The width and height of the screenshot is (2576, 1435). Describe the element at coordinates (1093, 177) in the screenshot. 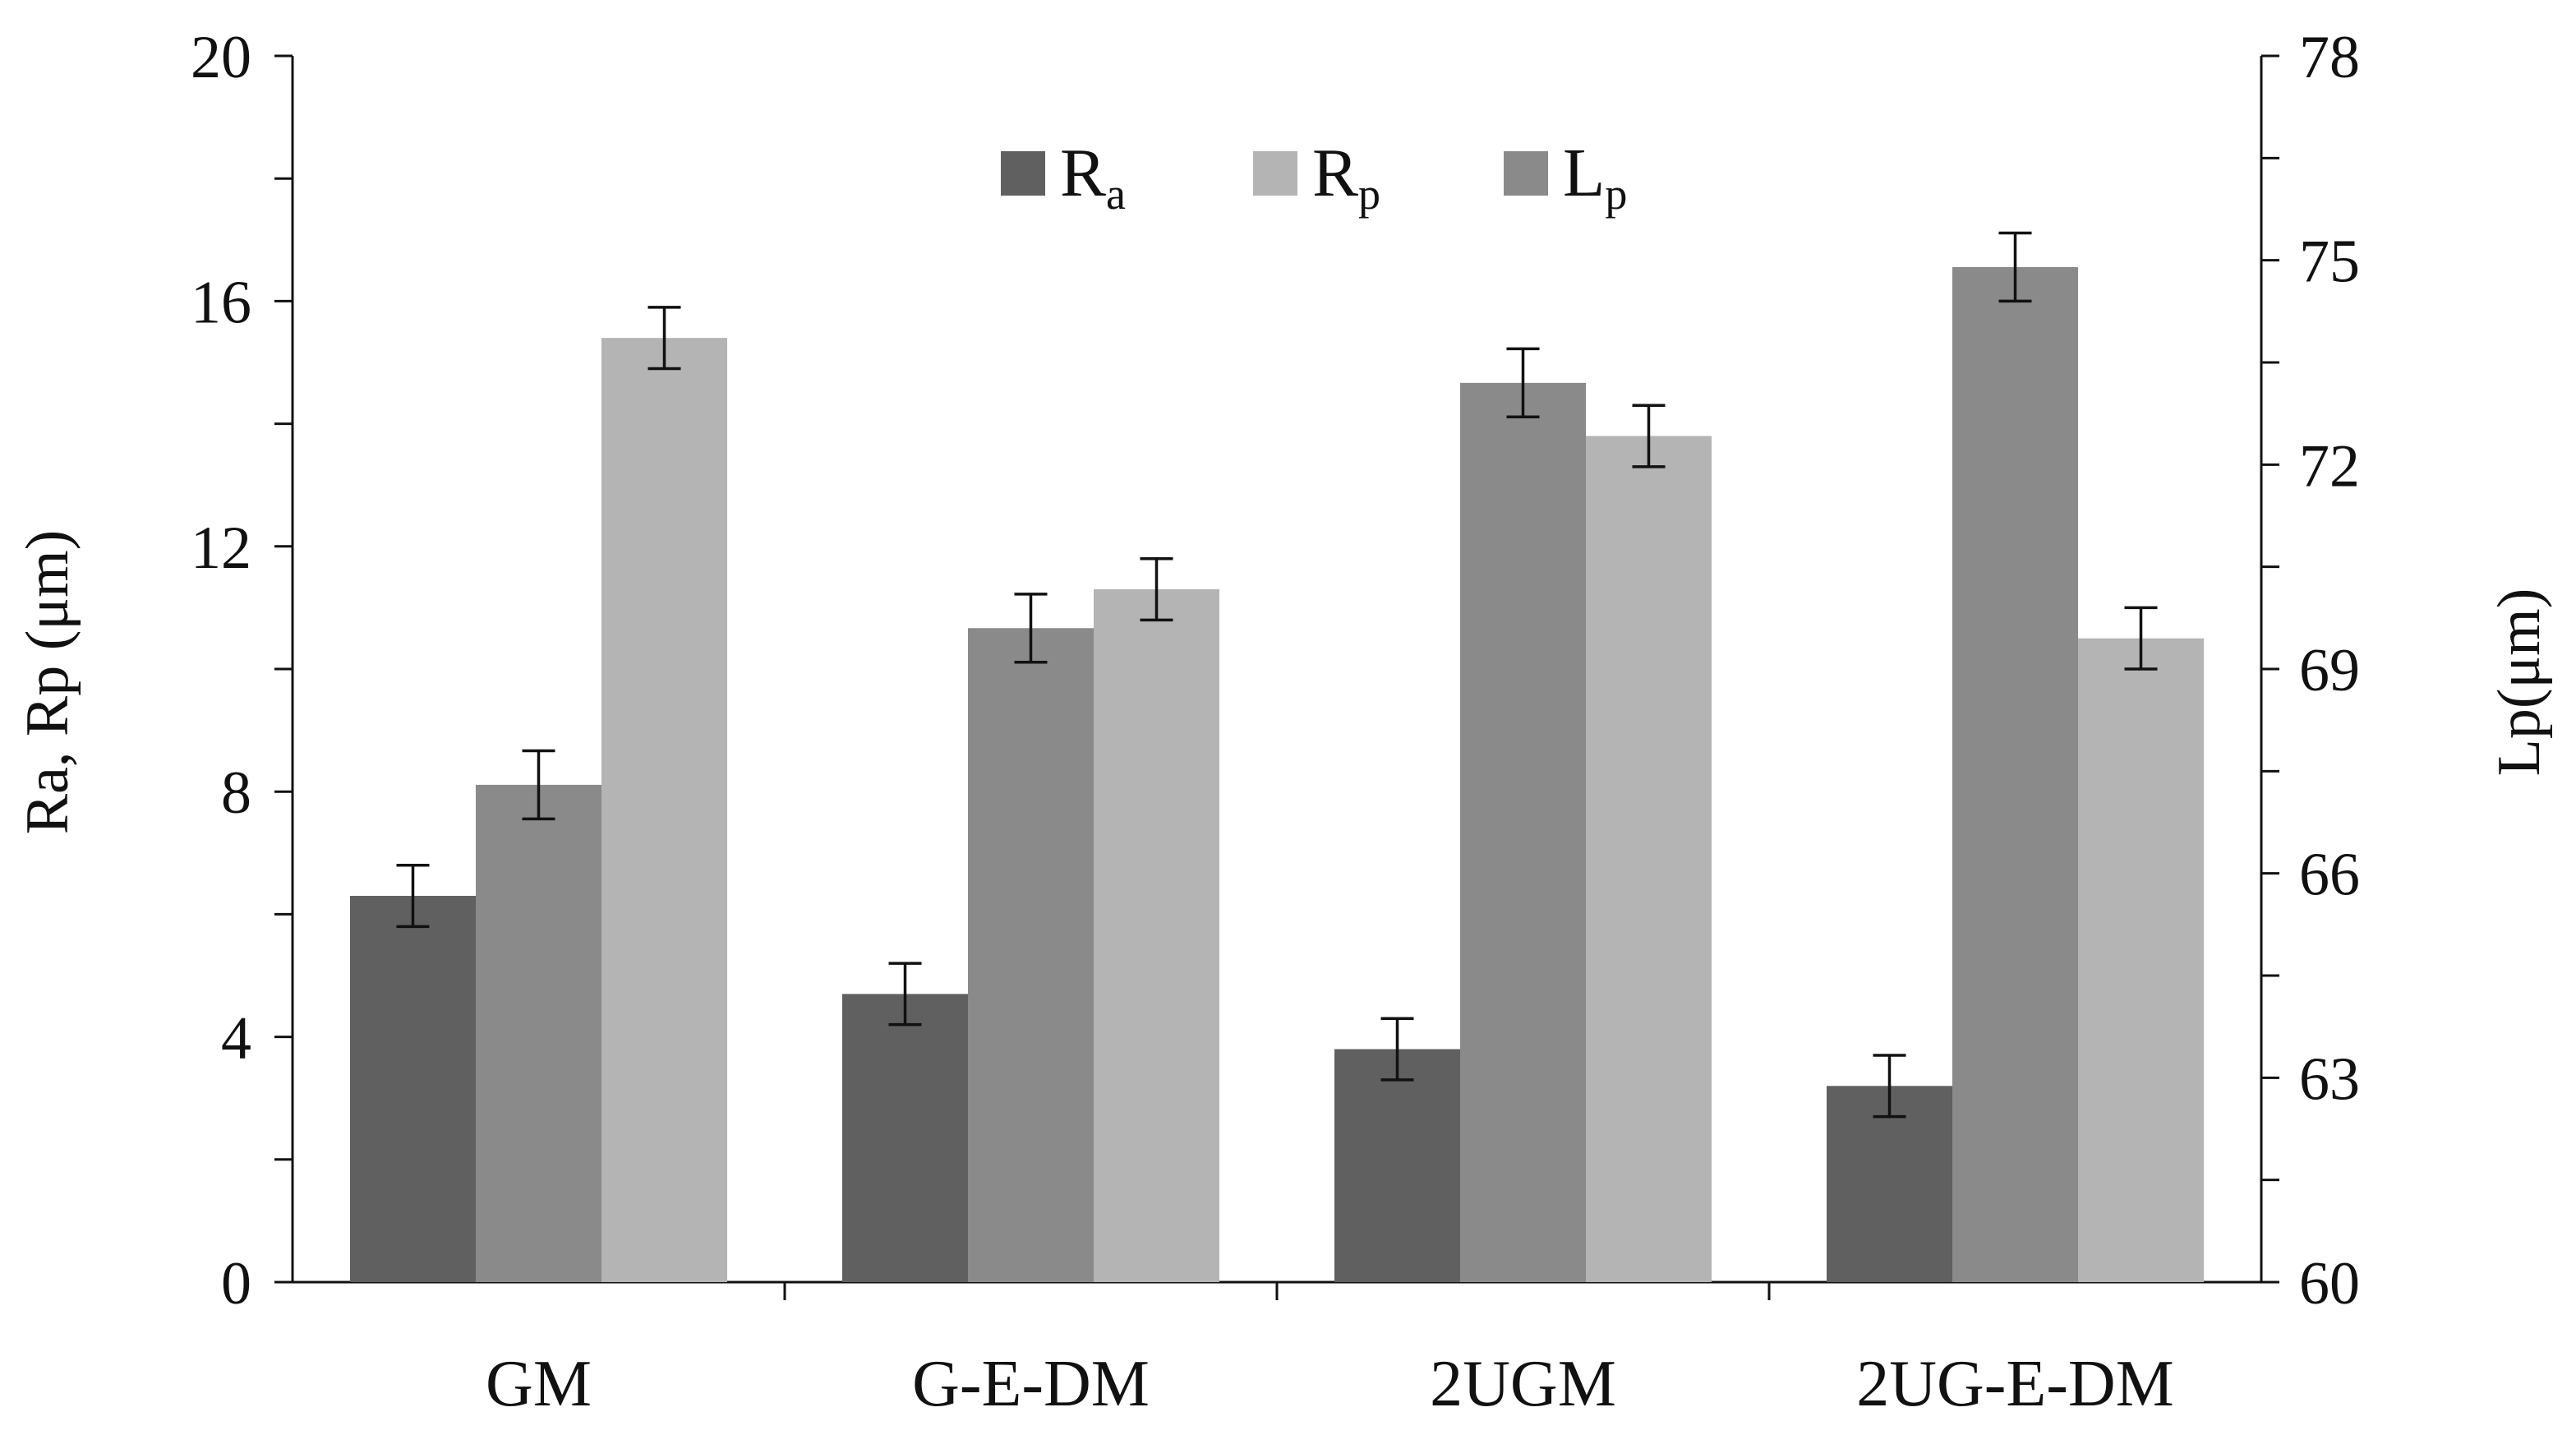

I see `legend-label-ra: Ra` at that location.